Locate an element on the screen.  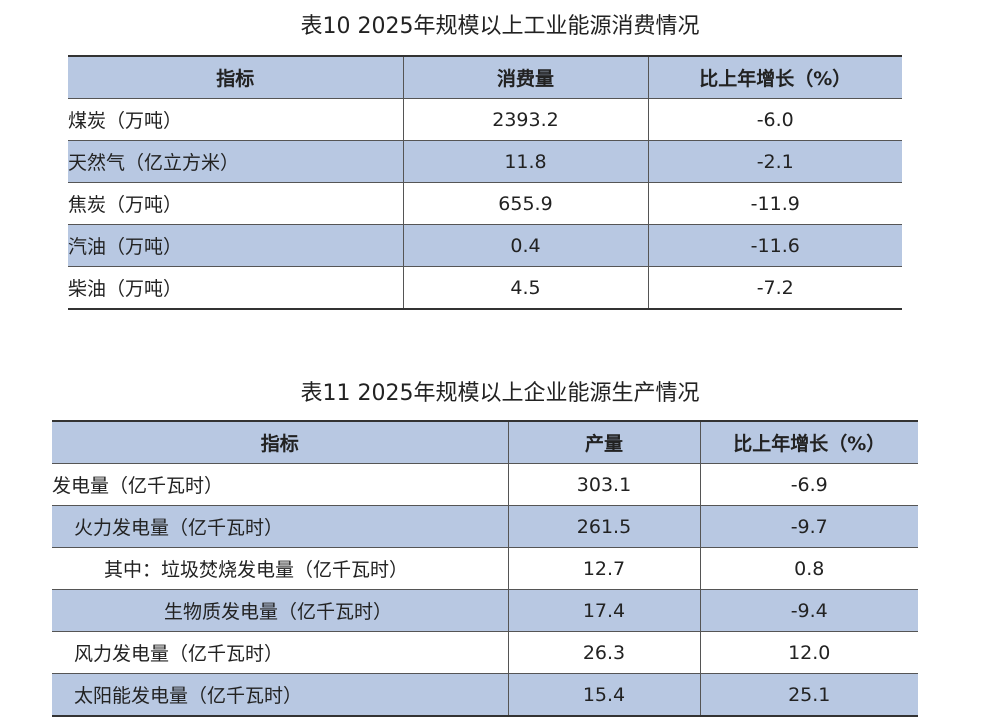
table-row: 风力发电量（亿千瓦时） 26.3 12.0 is located at coordinates (485, 652).